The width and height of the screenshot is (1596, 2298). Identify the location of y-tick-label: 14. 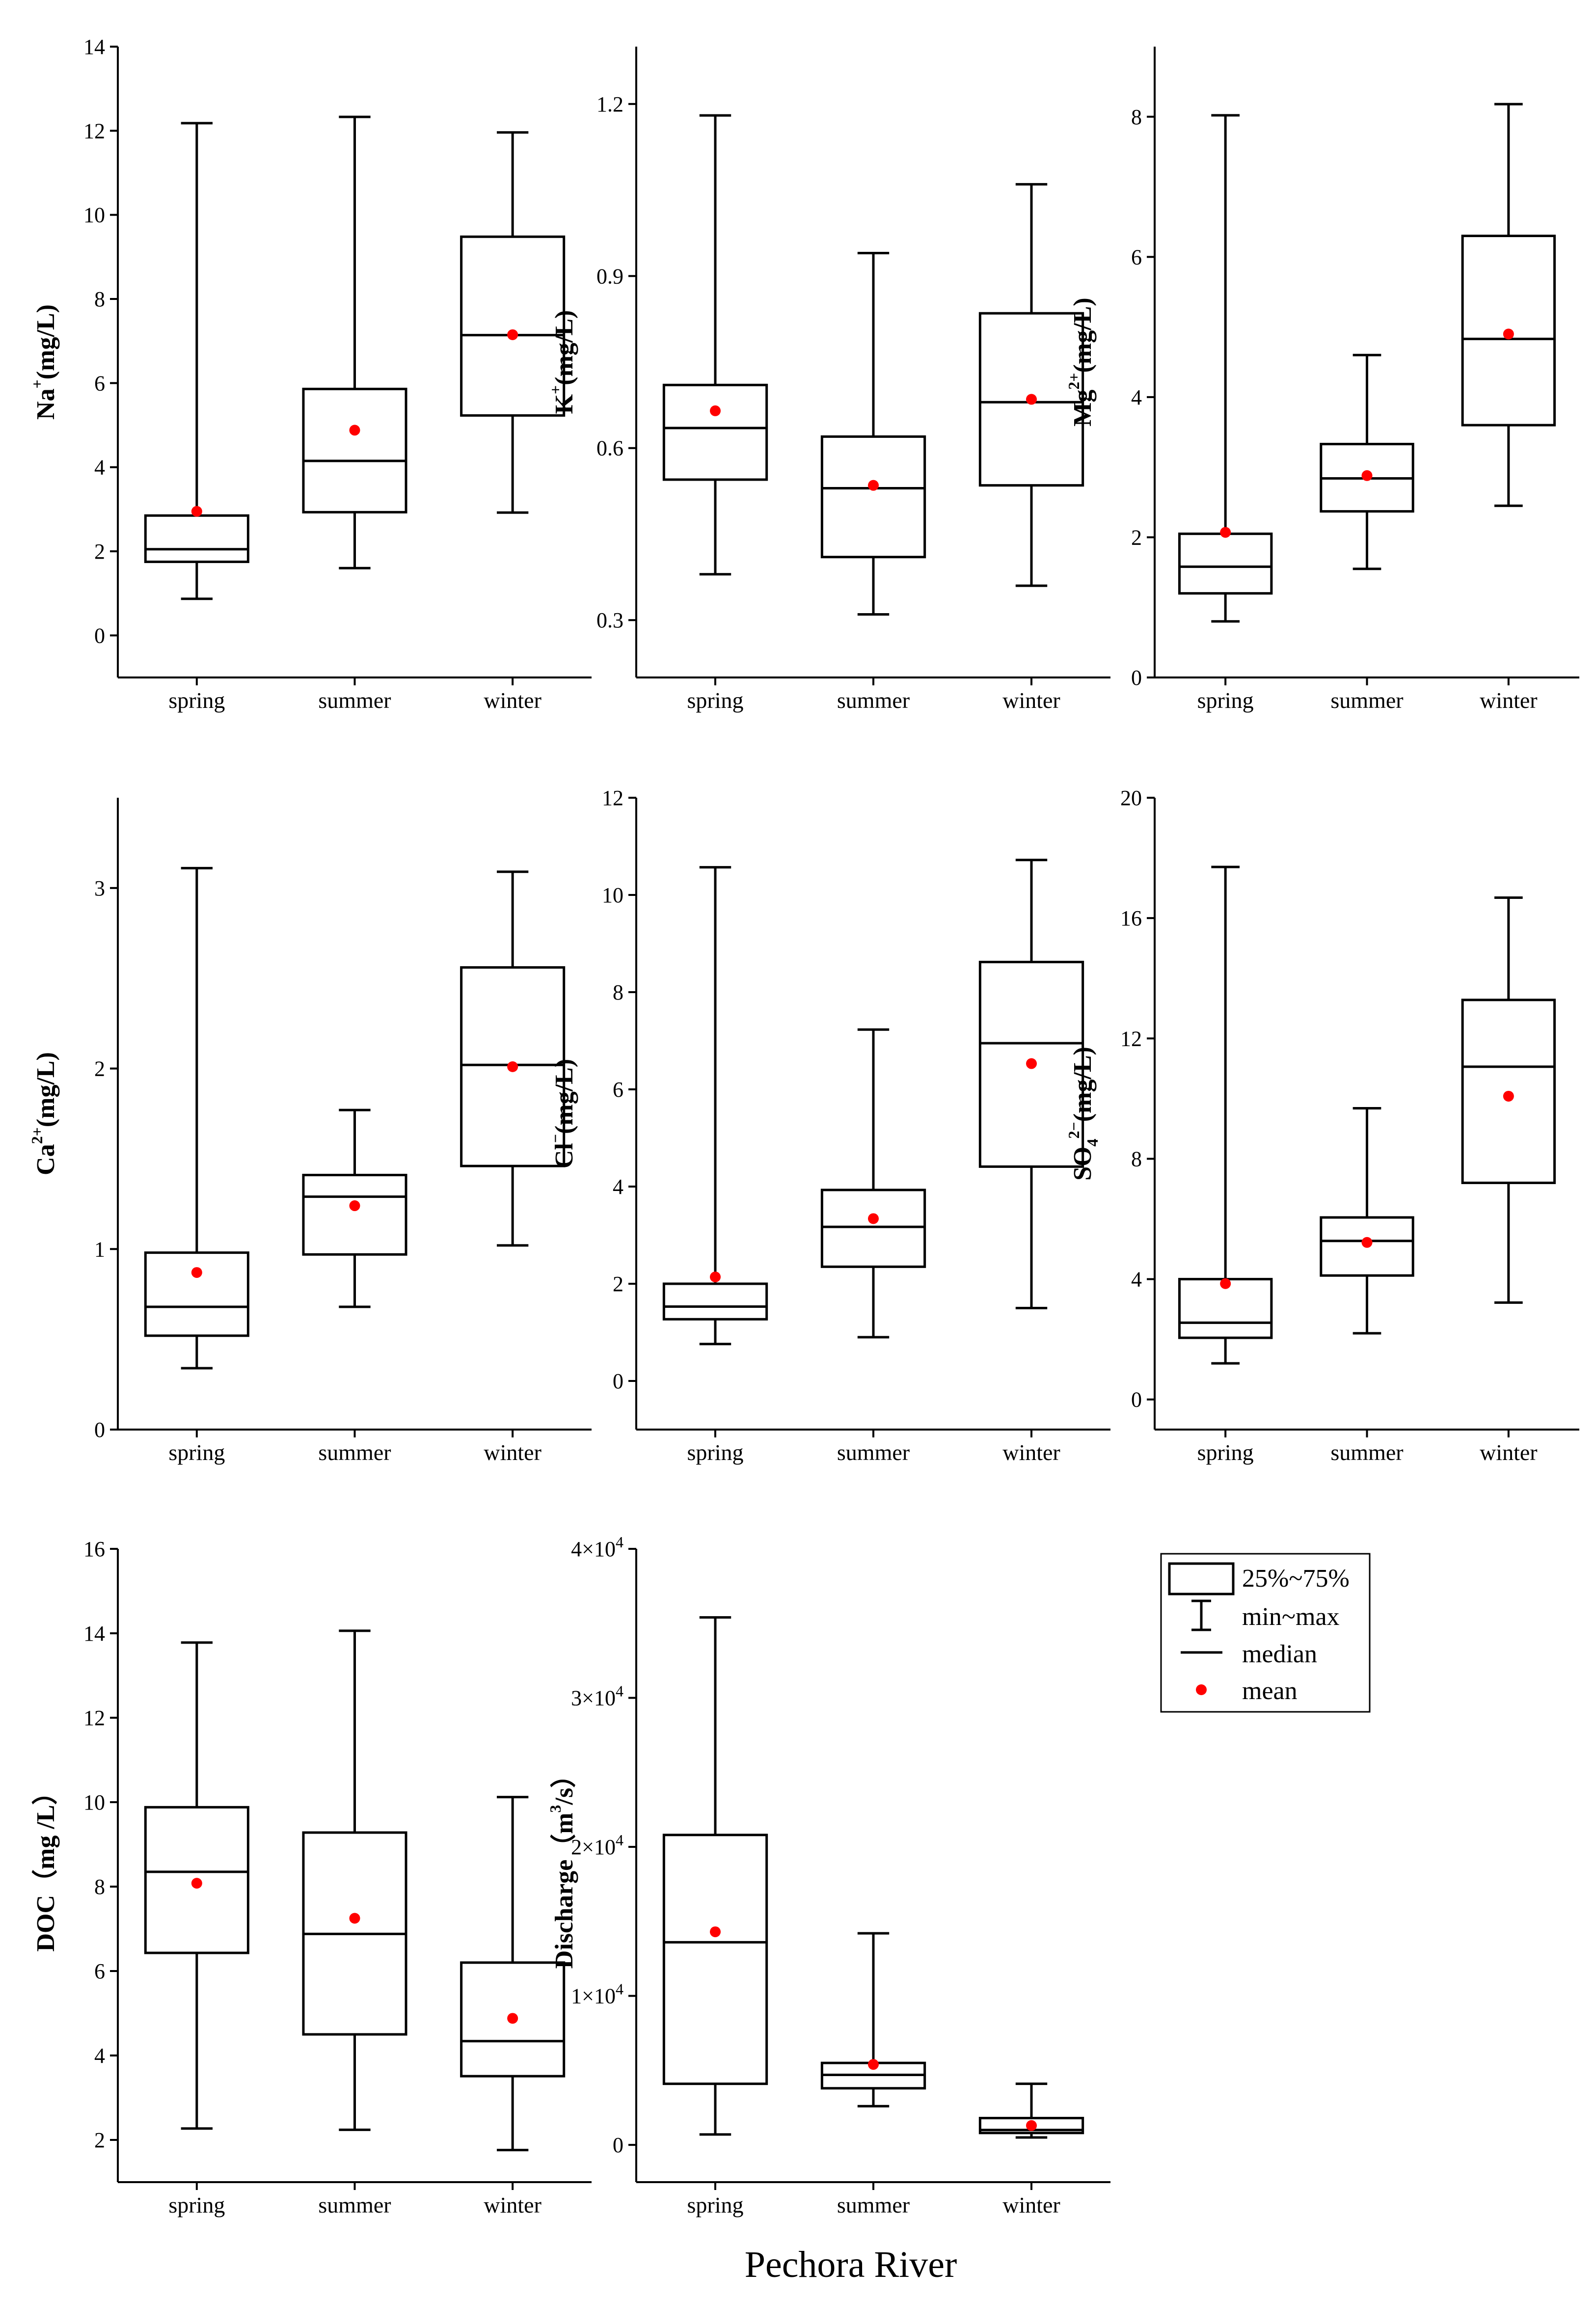
(94, 47).